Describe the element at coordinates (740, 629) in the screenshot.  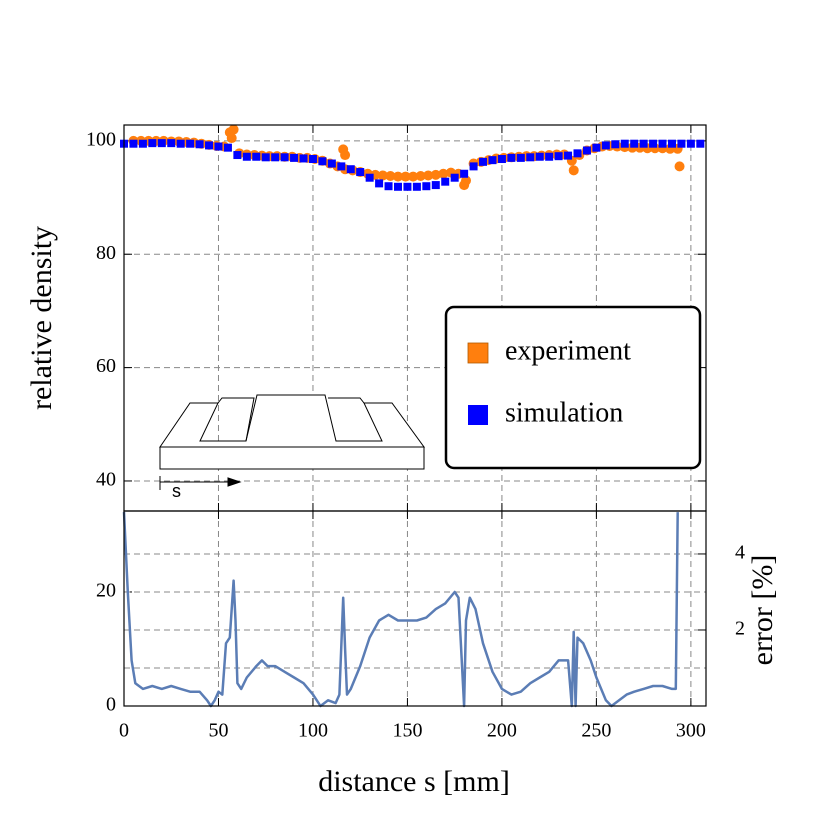
I see `y2-tick-label: 2` at that location.